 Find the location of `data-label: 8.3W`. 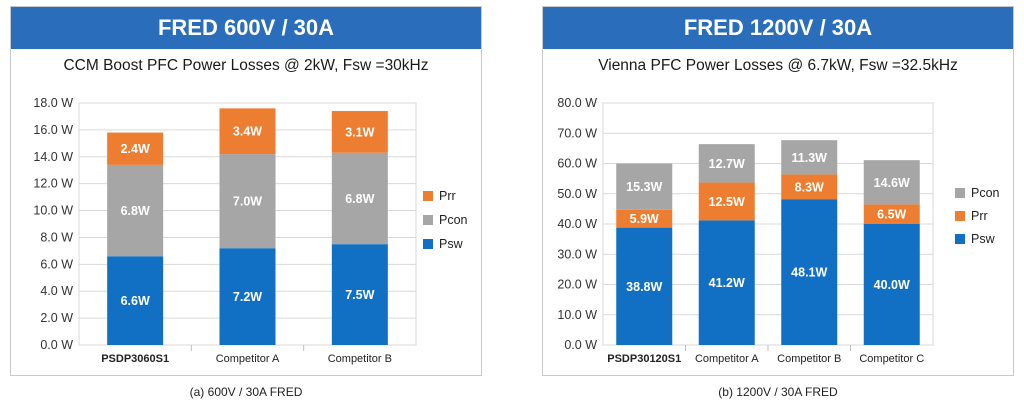

data-label: 8.3W is located at coordinates (809, 187).